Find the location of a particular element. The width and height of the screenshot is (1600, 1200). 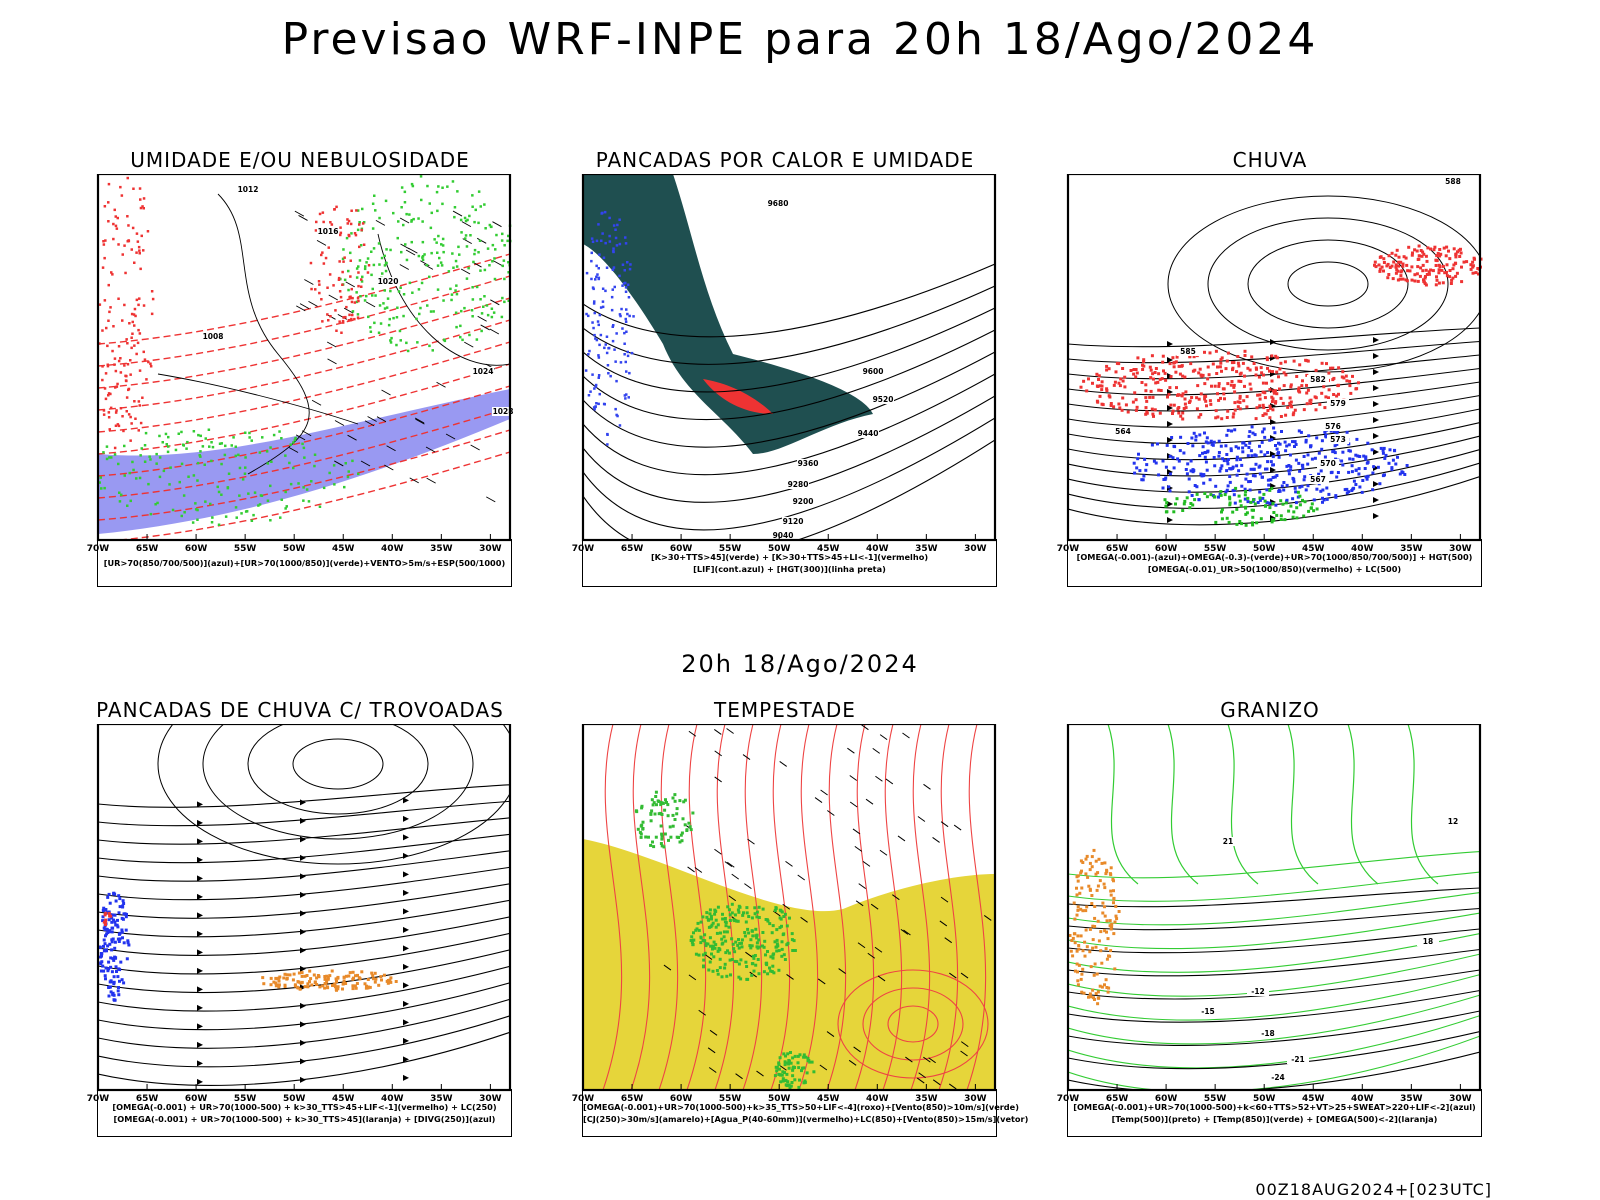

lon-tick-label: 60W is located at coordinates (196, 549).